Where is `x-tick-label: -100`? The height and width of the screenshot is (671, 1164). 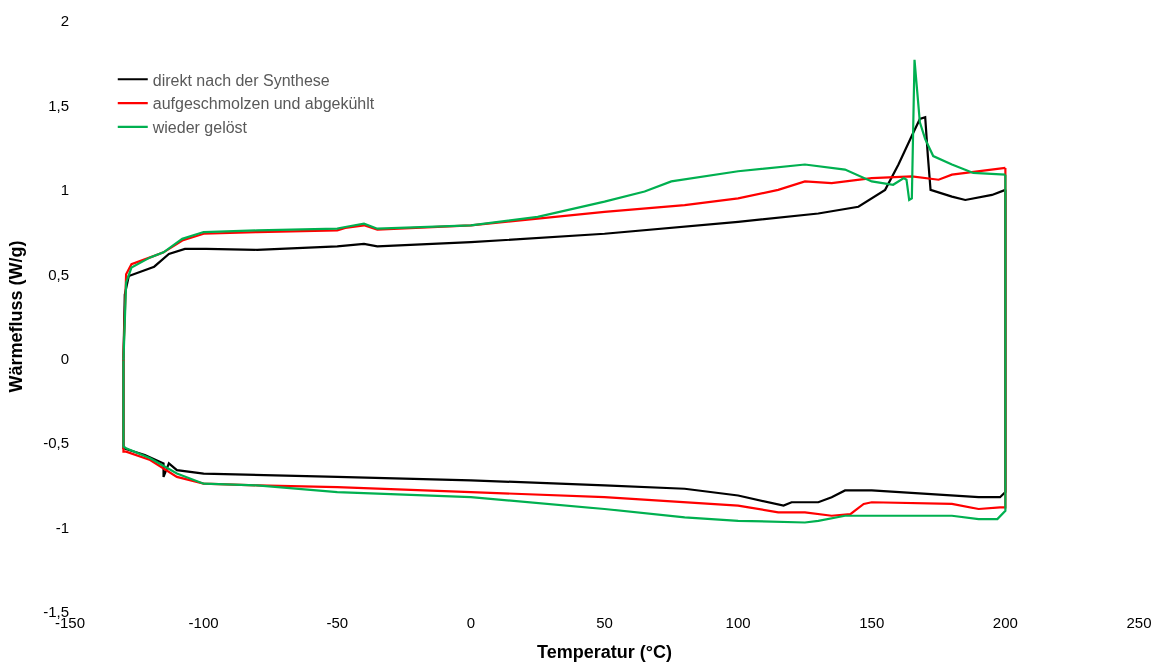 x-tick-label: -100 is located at coordinates (203, 622).